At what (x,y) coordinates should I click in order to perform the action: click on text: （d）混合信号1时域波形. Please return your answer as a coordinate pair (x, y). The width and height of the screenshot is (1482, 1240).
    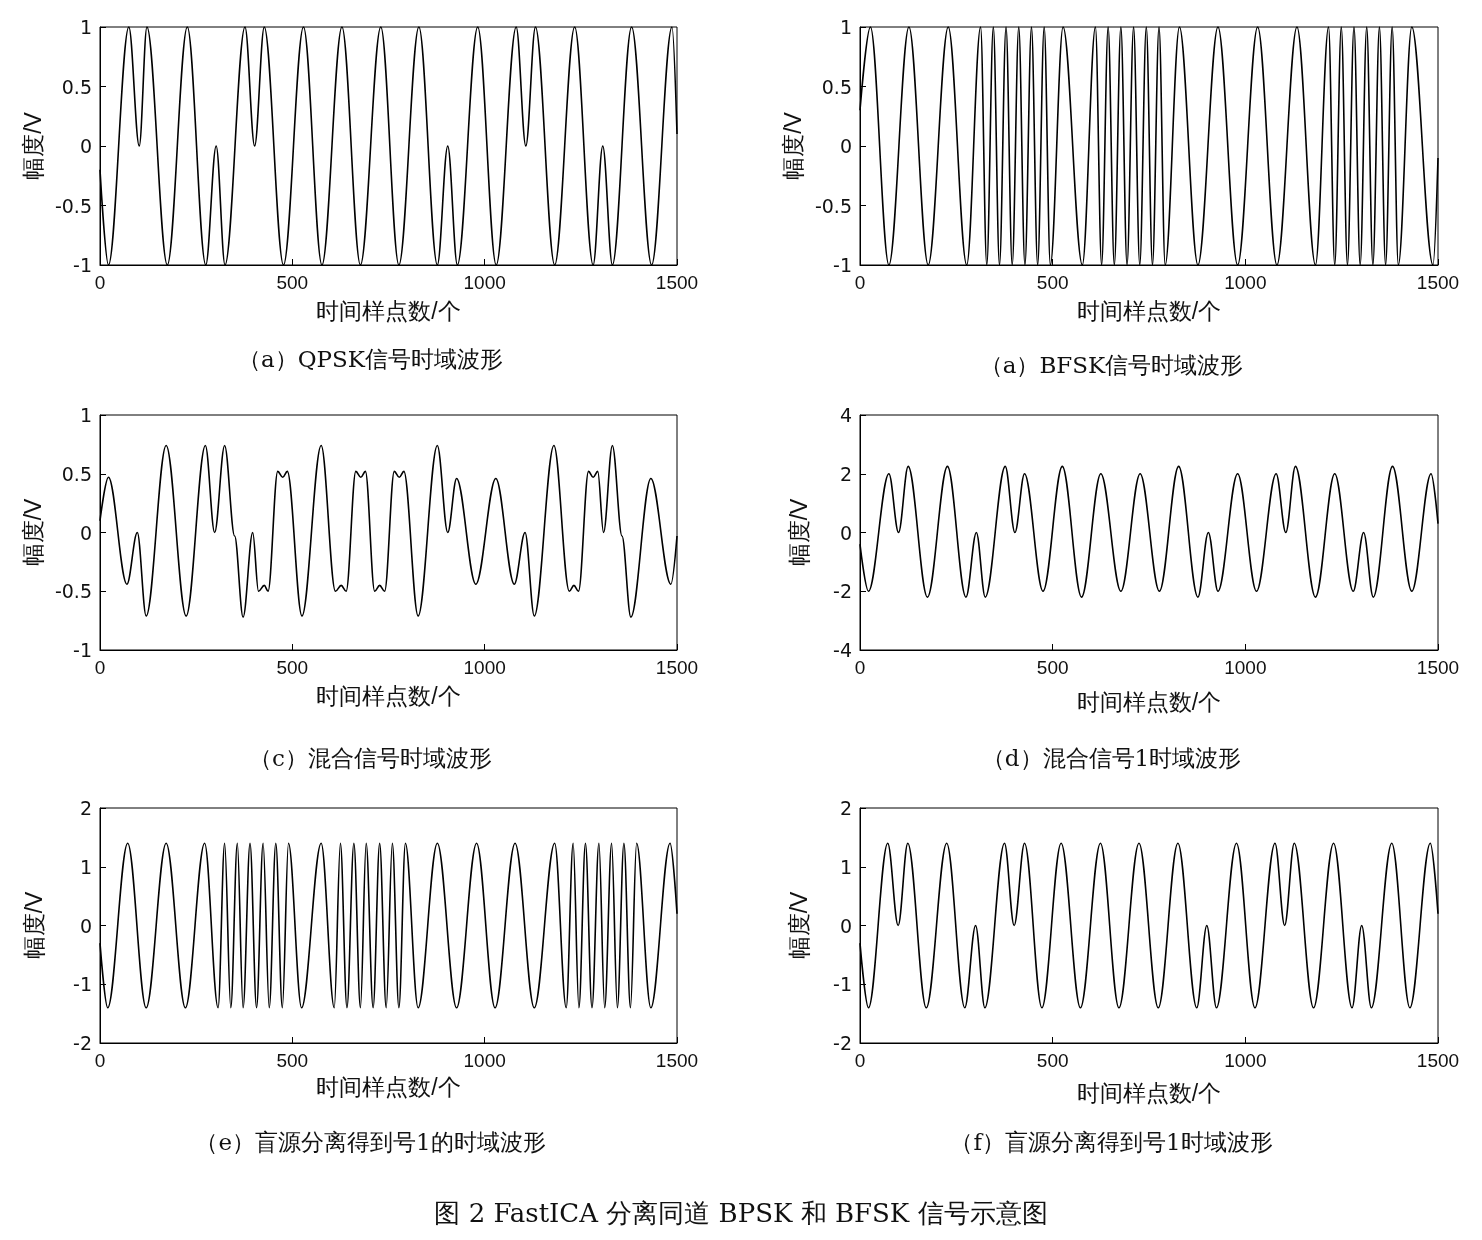
    Looking at the image, I should click on (1111, 757).